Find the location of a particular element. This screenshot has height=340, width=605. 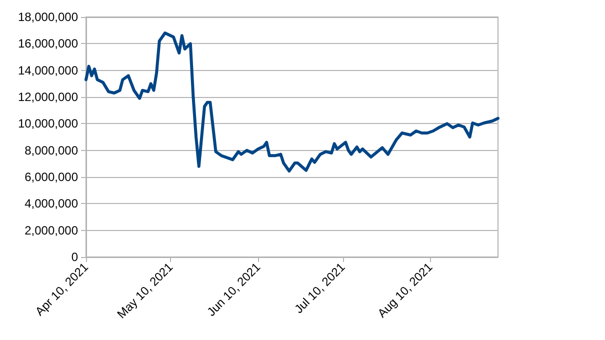

y-tick-label: 2,000,000 is located at coordinates (51, 230).